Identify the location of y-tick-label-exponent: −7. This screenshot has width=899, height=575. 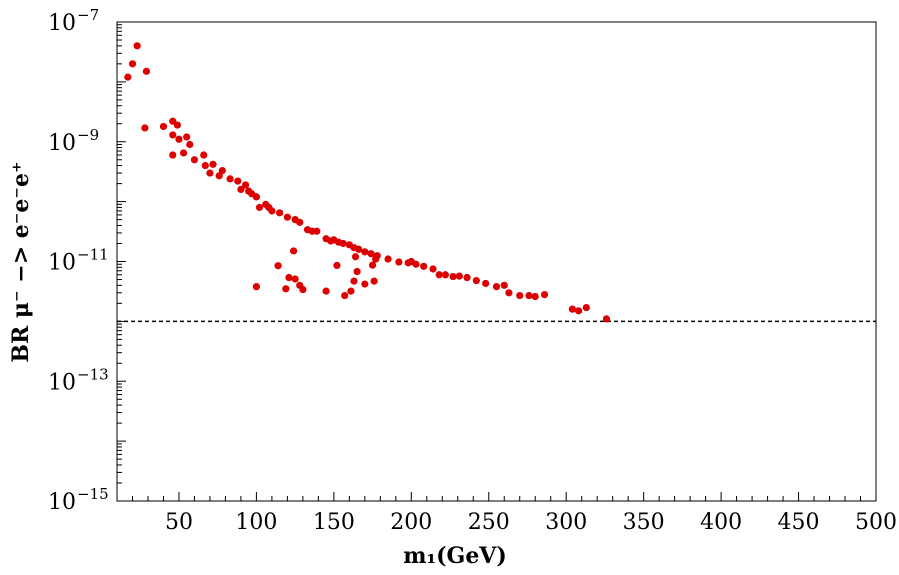
(88, 15).